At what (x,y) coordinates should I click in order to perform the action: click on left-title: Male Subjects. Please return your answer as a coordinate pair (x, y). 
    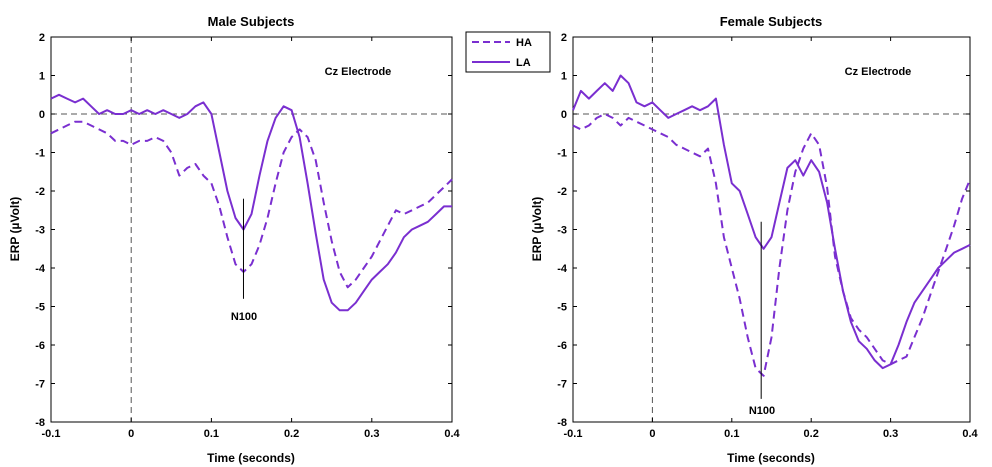
    Looking at the image, I should click on (251, 21).